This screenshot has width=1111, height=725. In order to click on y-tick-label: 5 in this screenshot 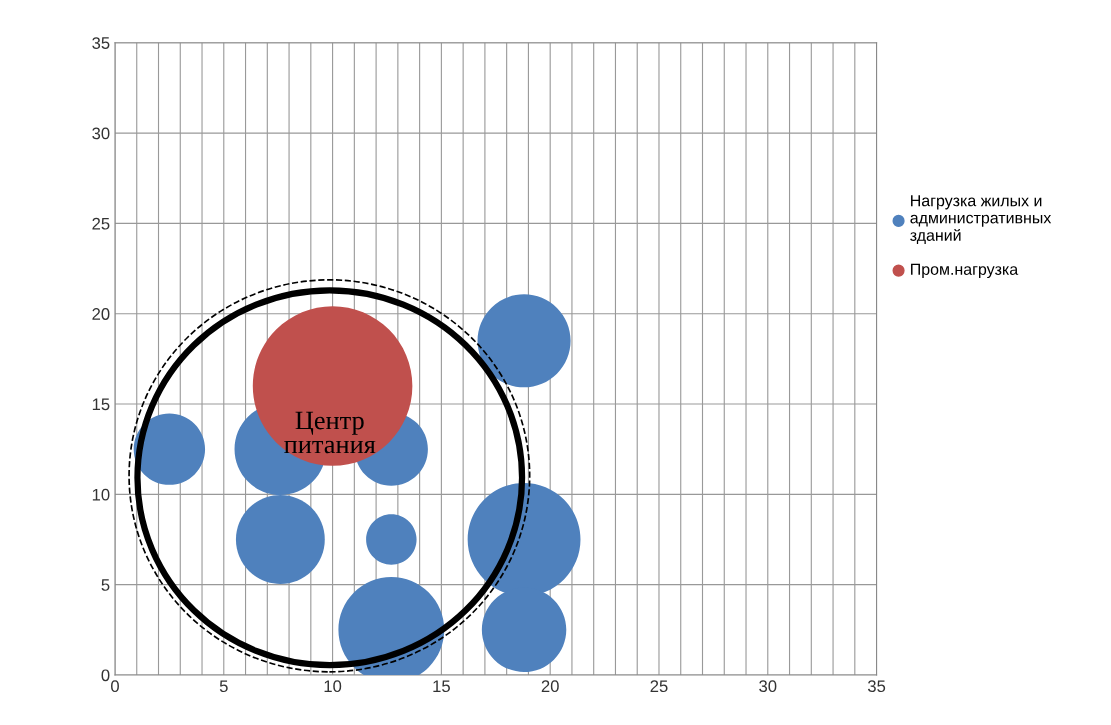, I will do `click(105, 585)`.